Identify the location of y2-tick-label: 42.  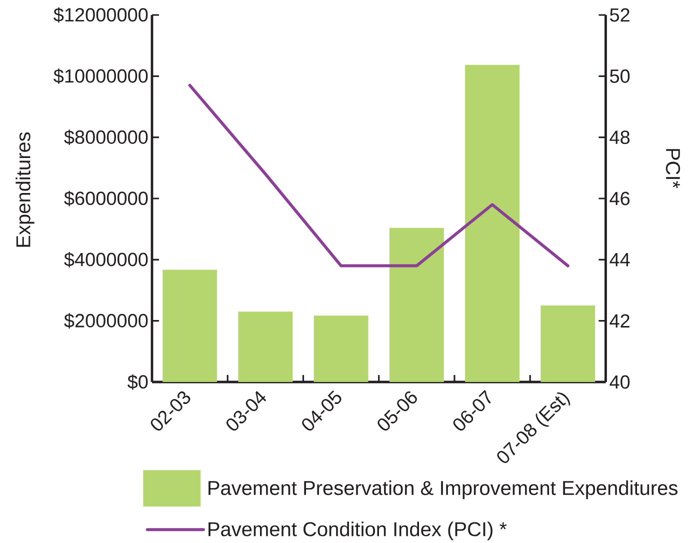
(620, 321).